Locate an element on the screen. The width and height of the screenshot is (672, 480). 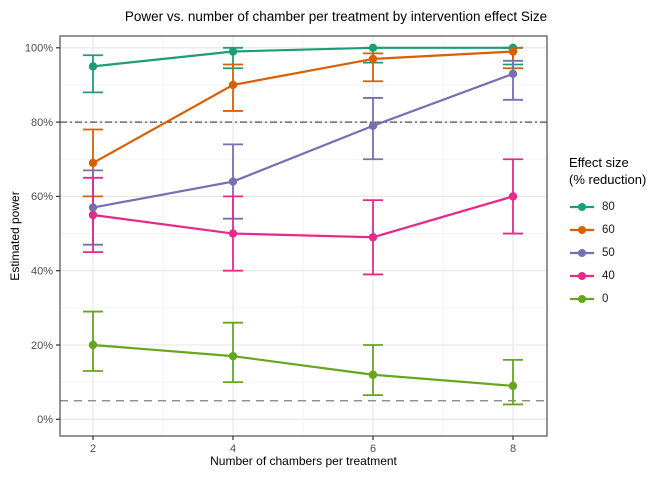
legend-item-40: 40 is located at coordinates (619, 275).